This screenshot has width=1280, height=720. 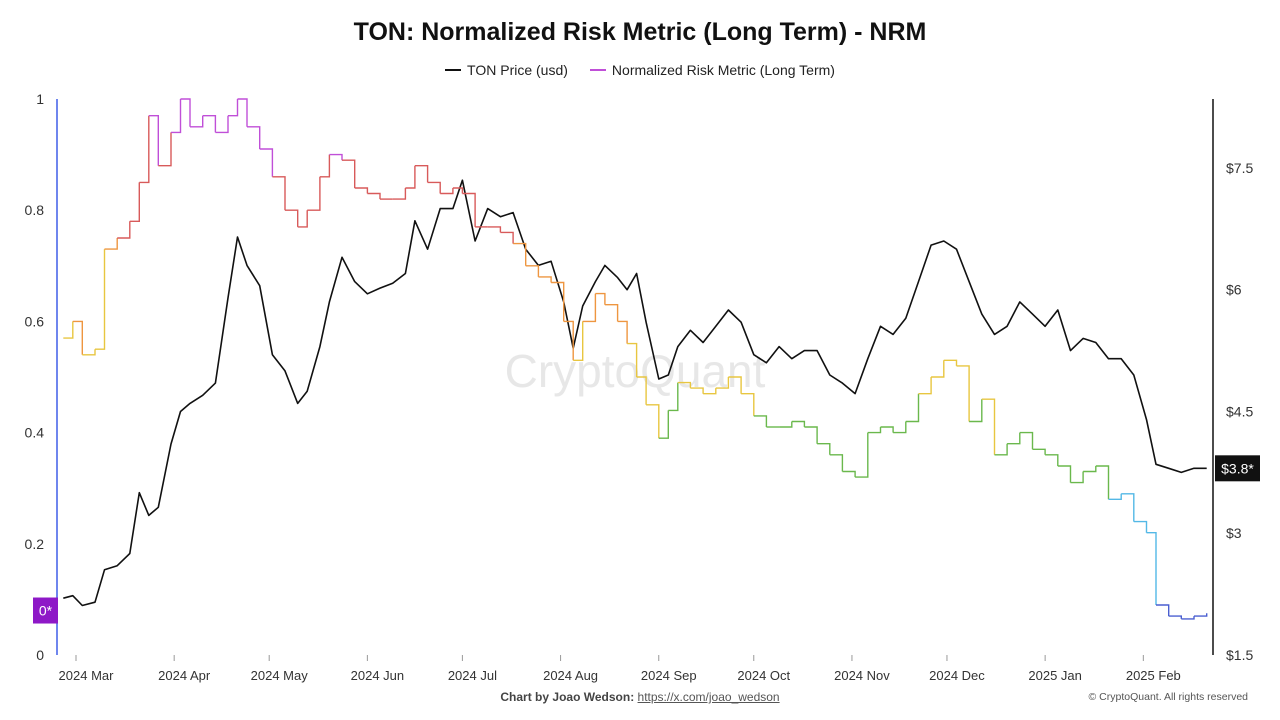 What do you see at coordinates (1239, 411) in the screenshot?
I see `y-right-tick-label-2: $4.5` at bounding box center [1239, 411].